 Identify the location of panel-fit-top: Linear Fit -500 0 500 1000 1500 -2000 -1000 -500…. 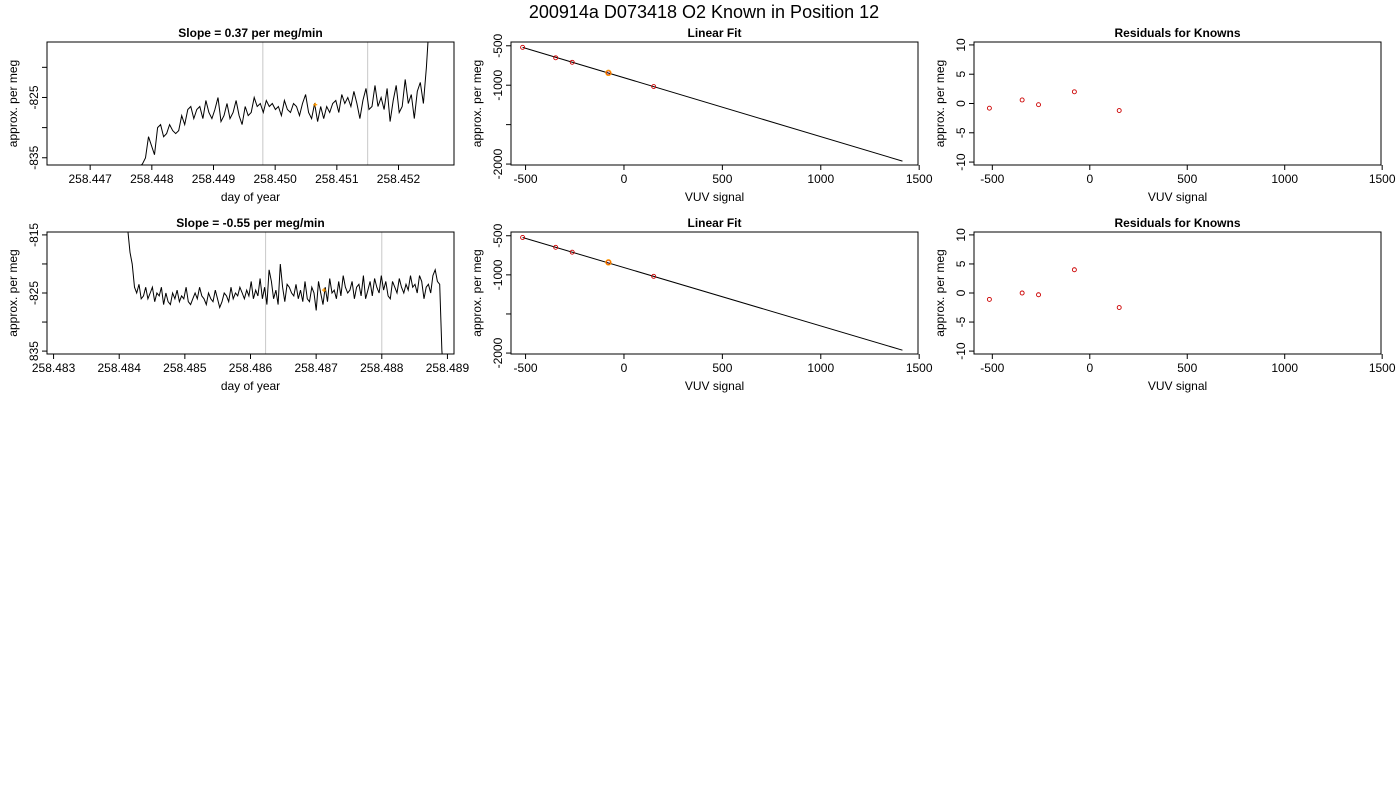
(701, 115).